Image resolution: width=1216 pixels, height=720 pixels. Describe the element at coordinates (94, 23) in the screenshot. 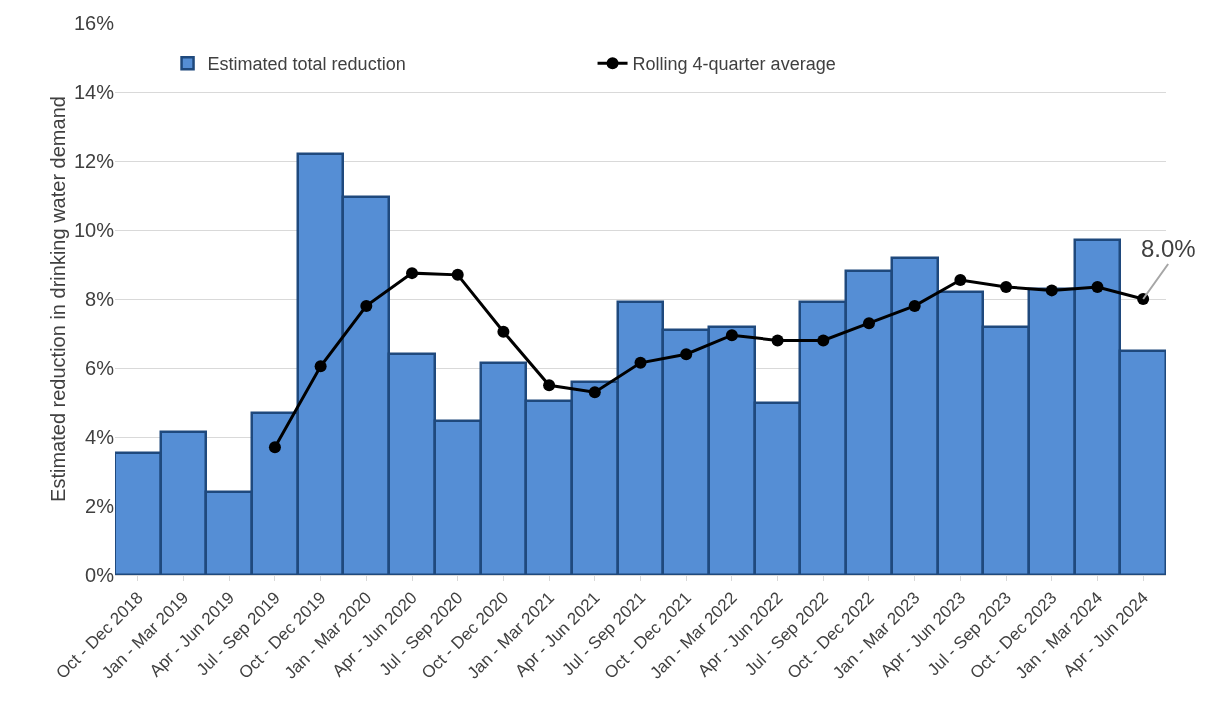

I see `y-tick-label: 16%` at that location.